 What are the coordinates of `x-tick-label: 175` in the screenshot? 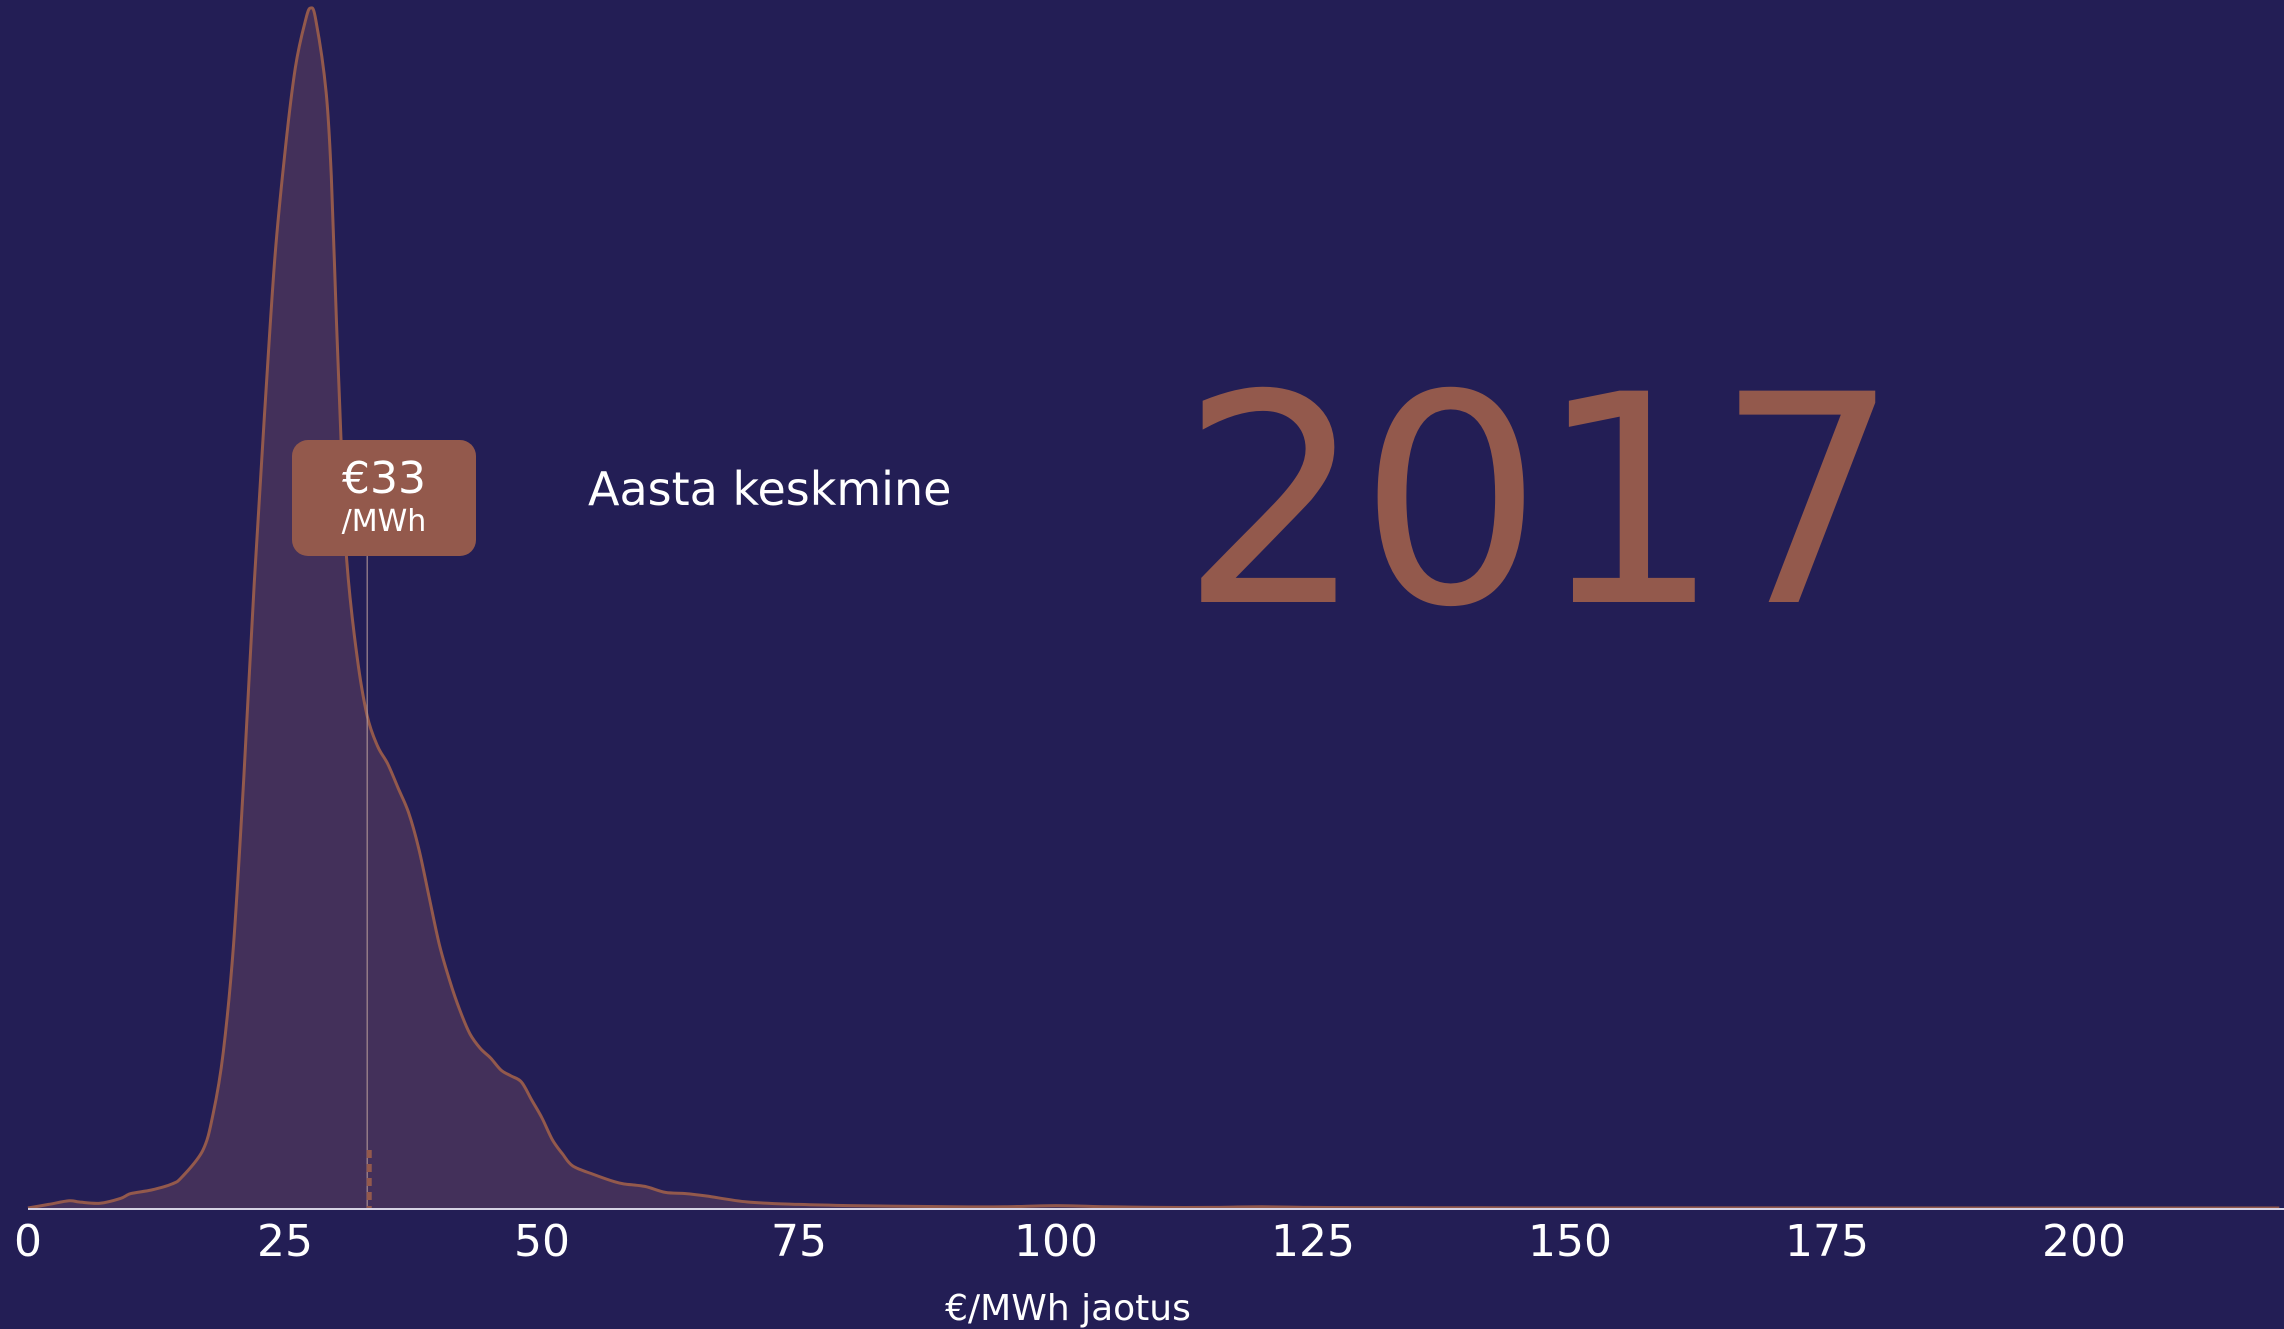 It's located at (1827, 1241).